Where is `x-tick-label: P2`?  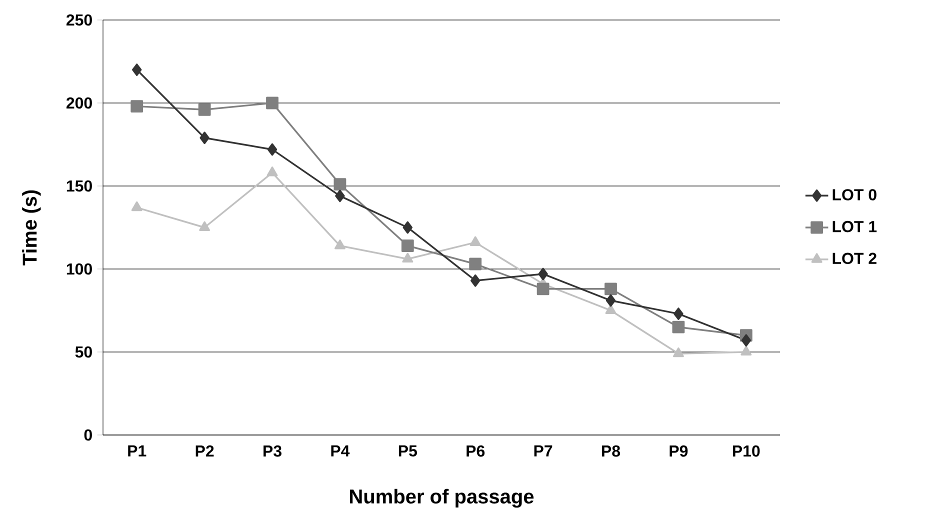 x-tick-label: P2 is located at coordinates (205, 451).